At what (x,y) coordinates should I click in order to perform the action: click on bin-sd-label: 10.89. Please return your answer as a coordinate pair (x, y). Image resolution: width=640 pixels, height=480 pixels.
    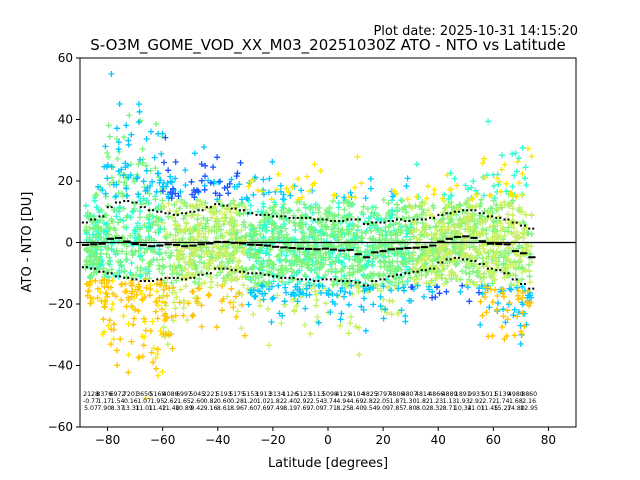
    Looking at the image, I should click on (184, 408).